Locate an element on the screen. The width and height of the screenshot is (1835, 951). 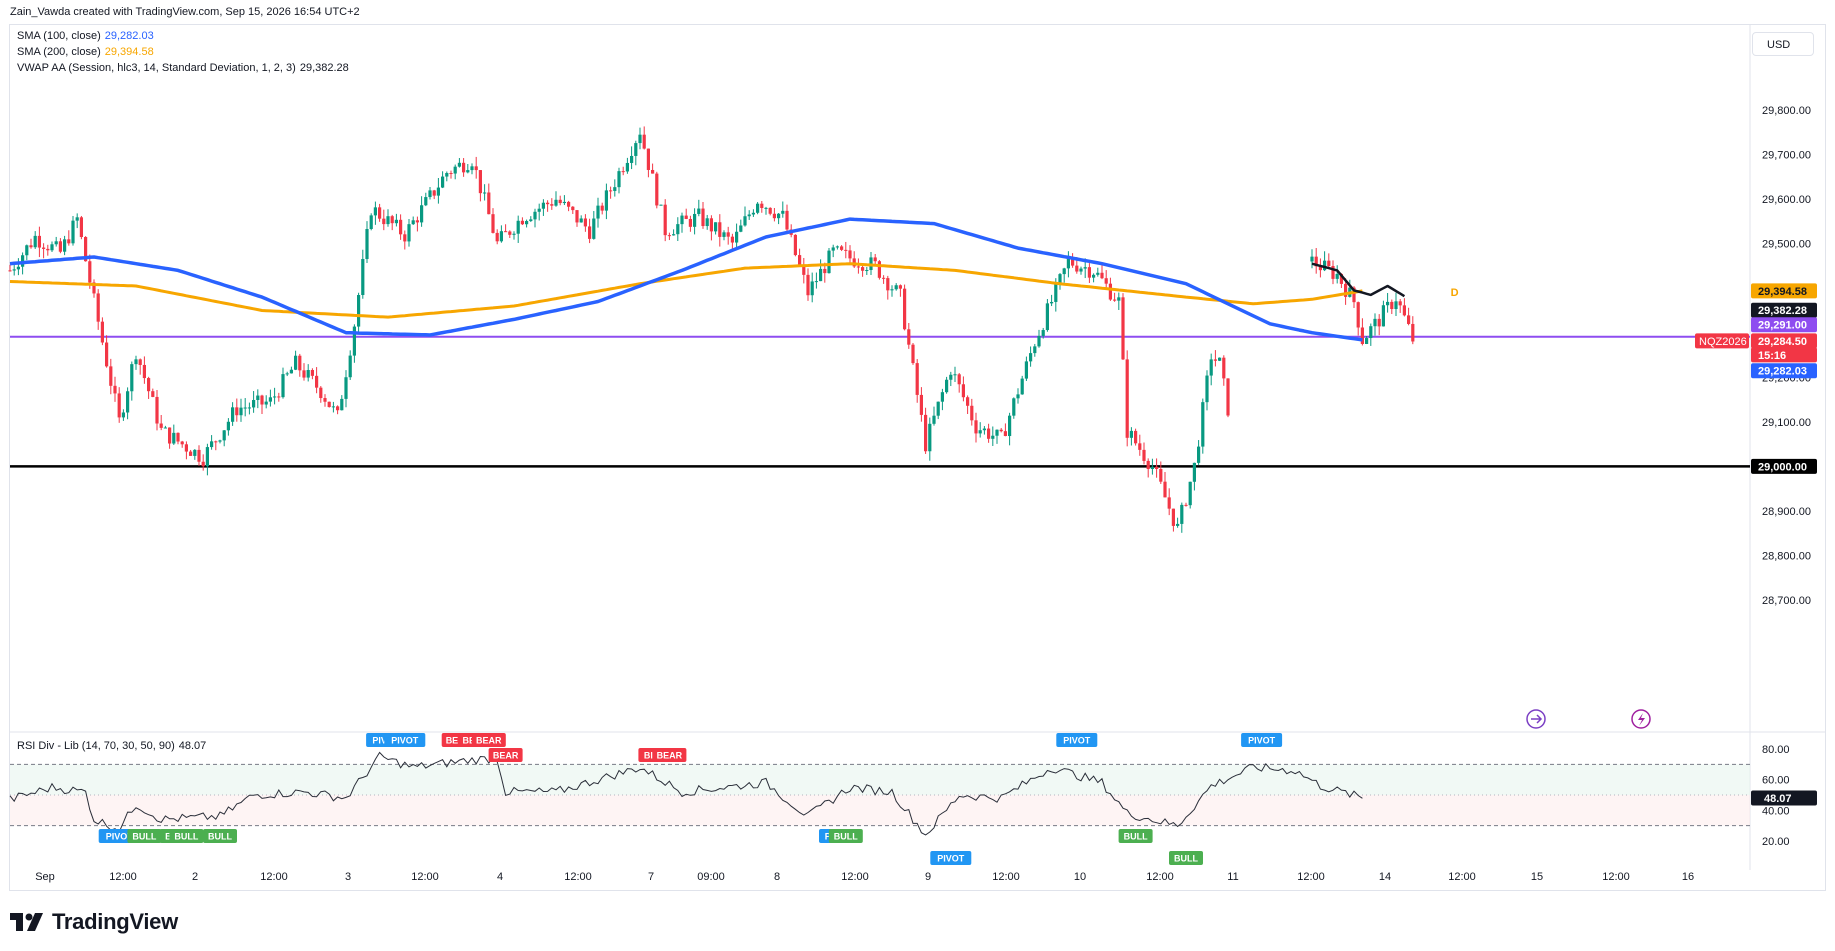
rsi-tick-label: 40.00 is located at coordinates (1776, 811).